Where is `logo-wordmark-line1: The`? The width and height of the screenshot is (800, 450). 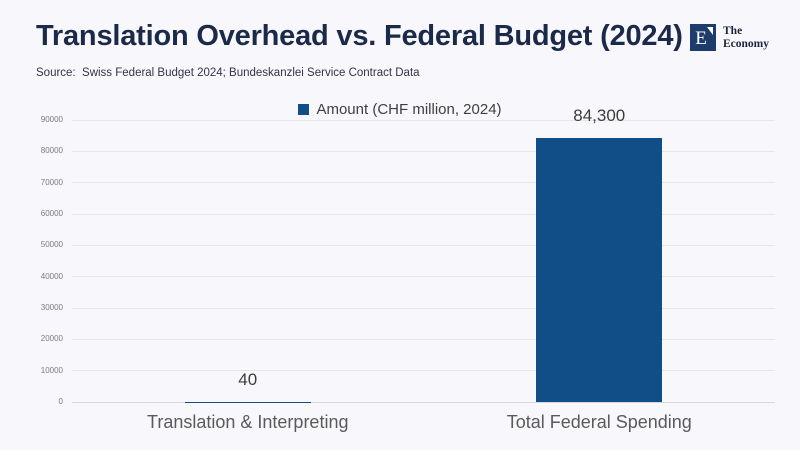 logo-wordmark-line1: The is located at coordinates (733, 31).